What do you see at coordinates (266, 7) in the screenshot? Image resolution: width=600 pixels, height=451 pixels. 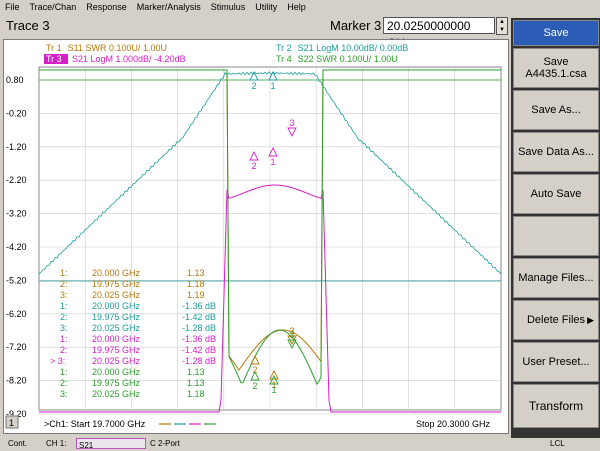 I see `menu-utility: Utility` at bounding box center [266, 7].